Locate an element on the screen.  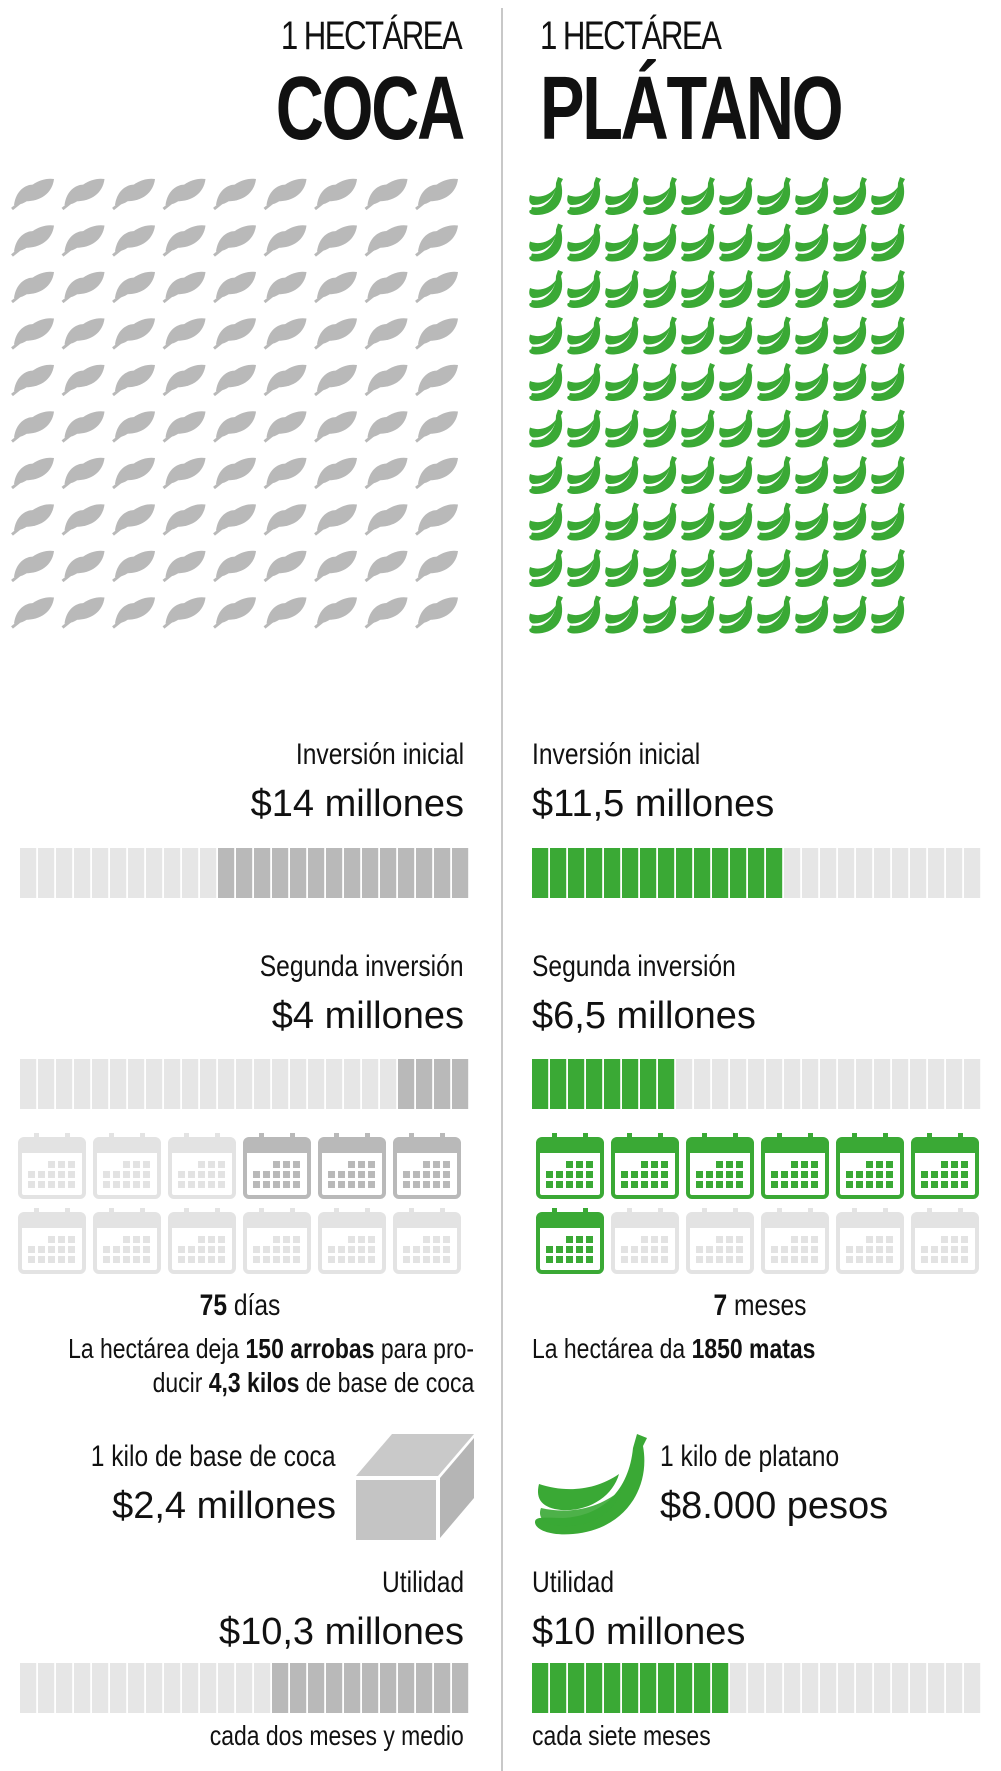
coca-rendimiento-b1: 150 arrobas is located at coordinates (310, 1348).